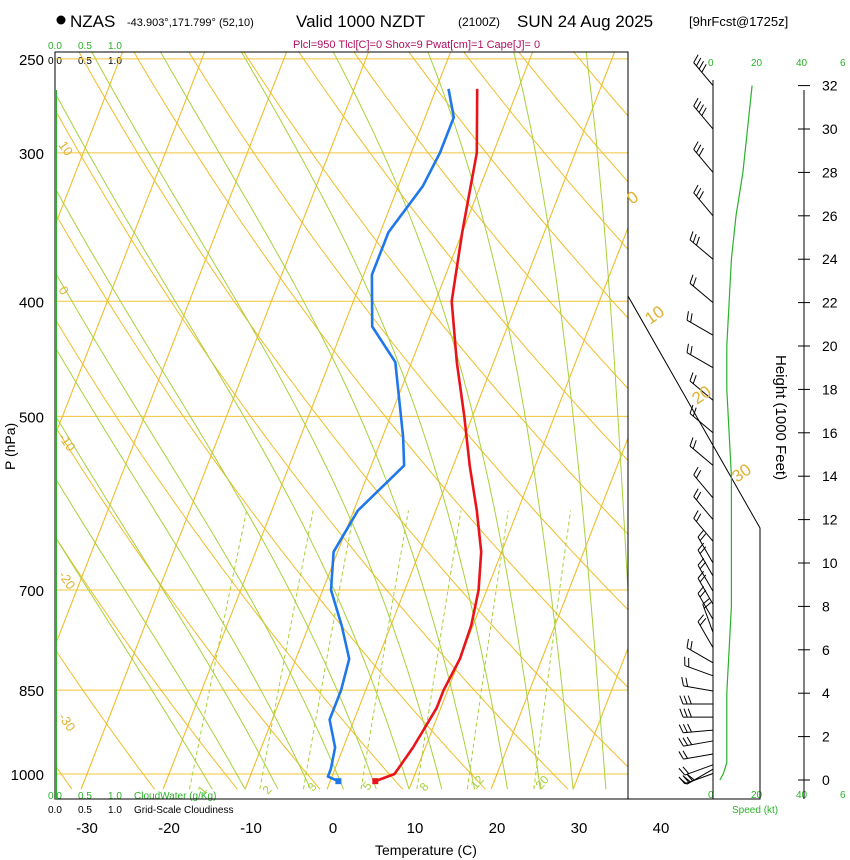  Describe the element at coordinates (830, 346) in the screenshot. I see `height-tick-label: 20` at that location.